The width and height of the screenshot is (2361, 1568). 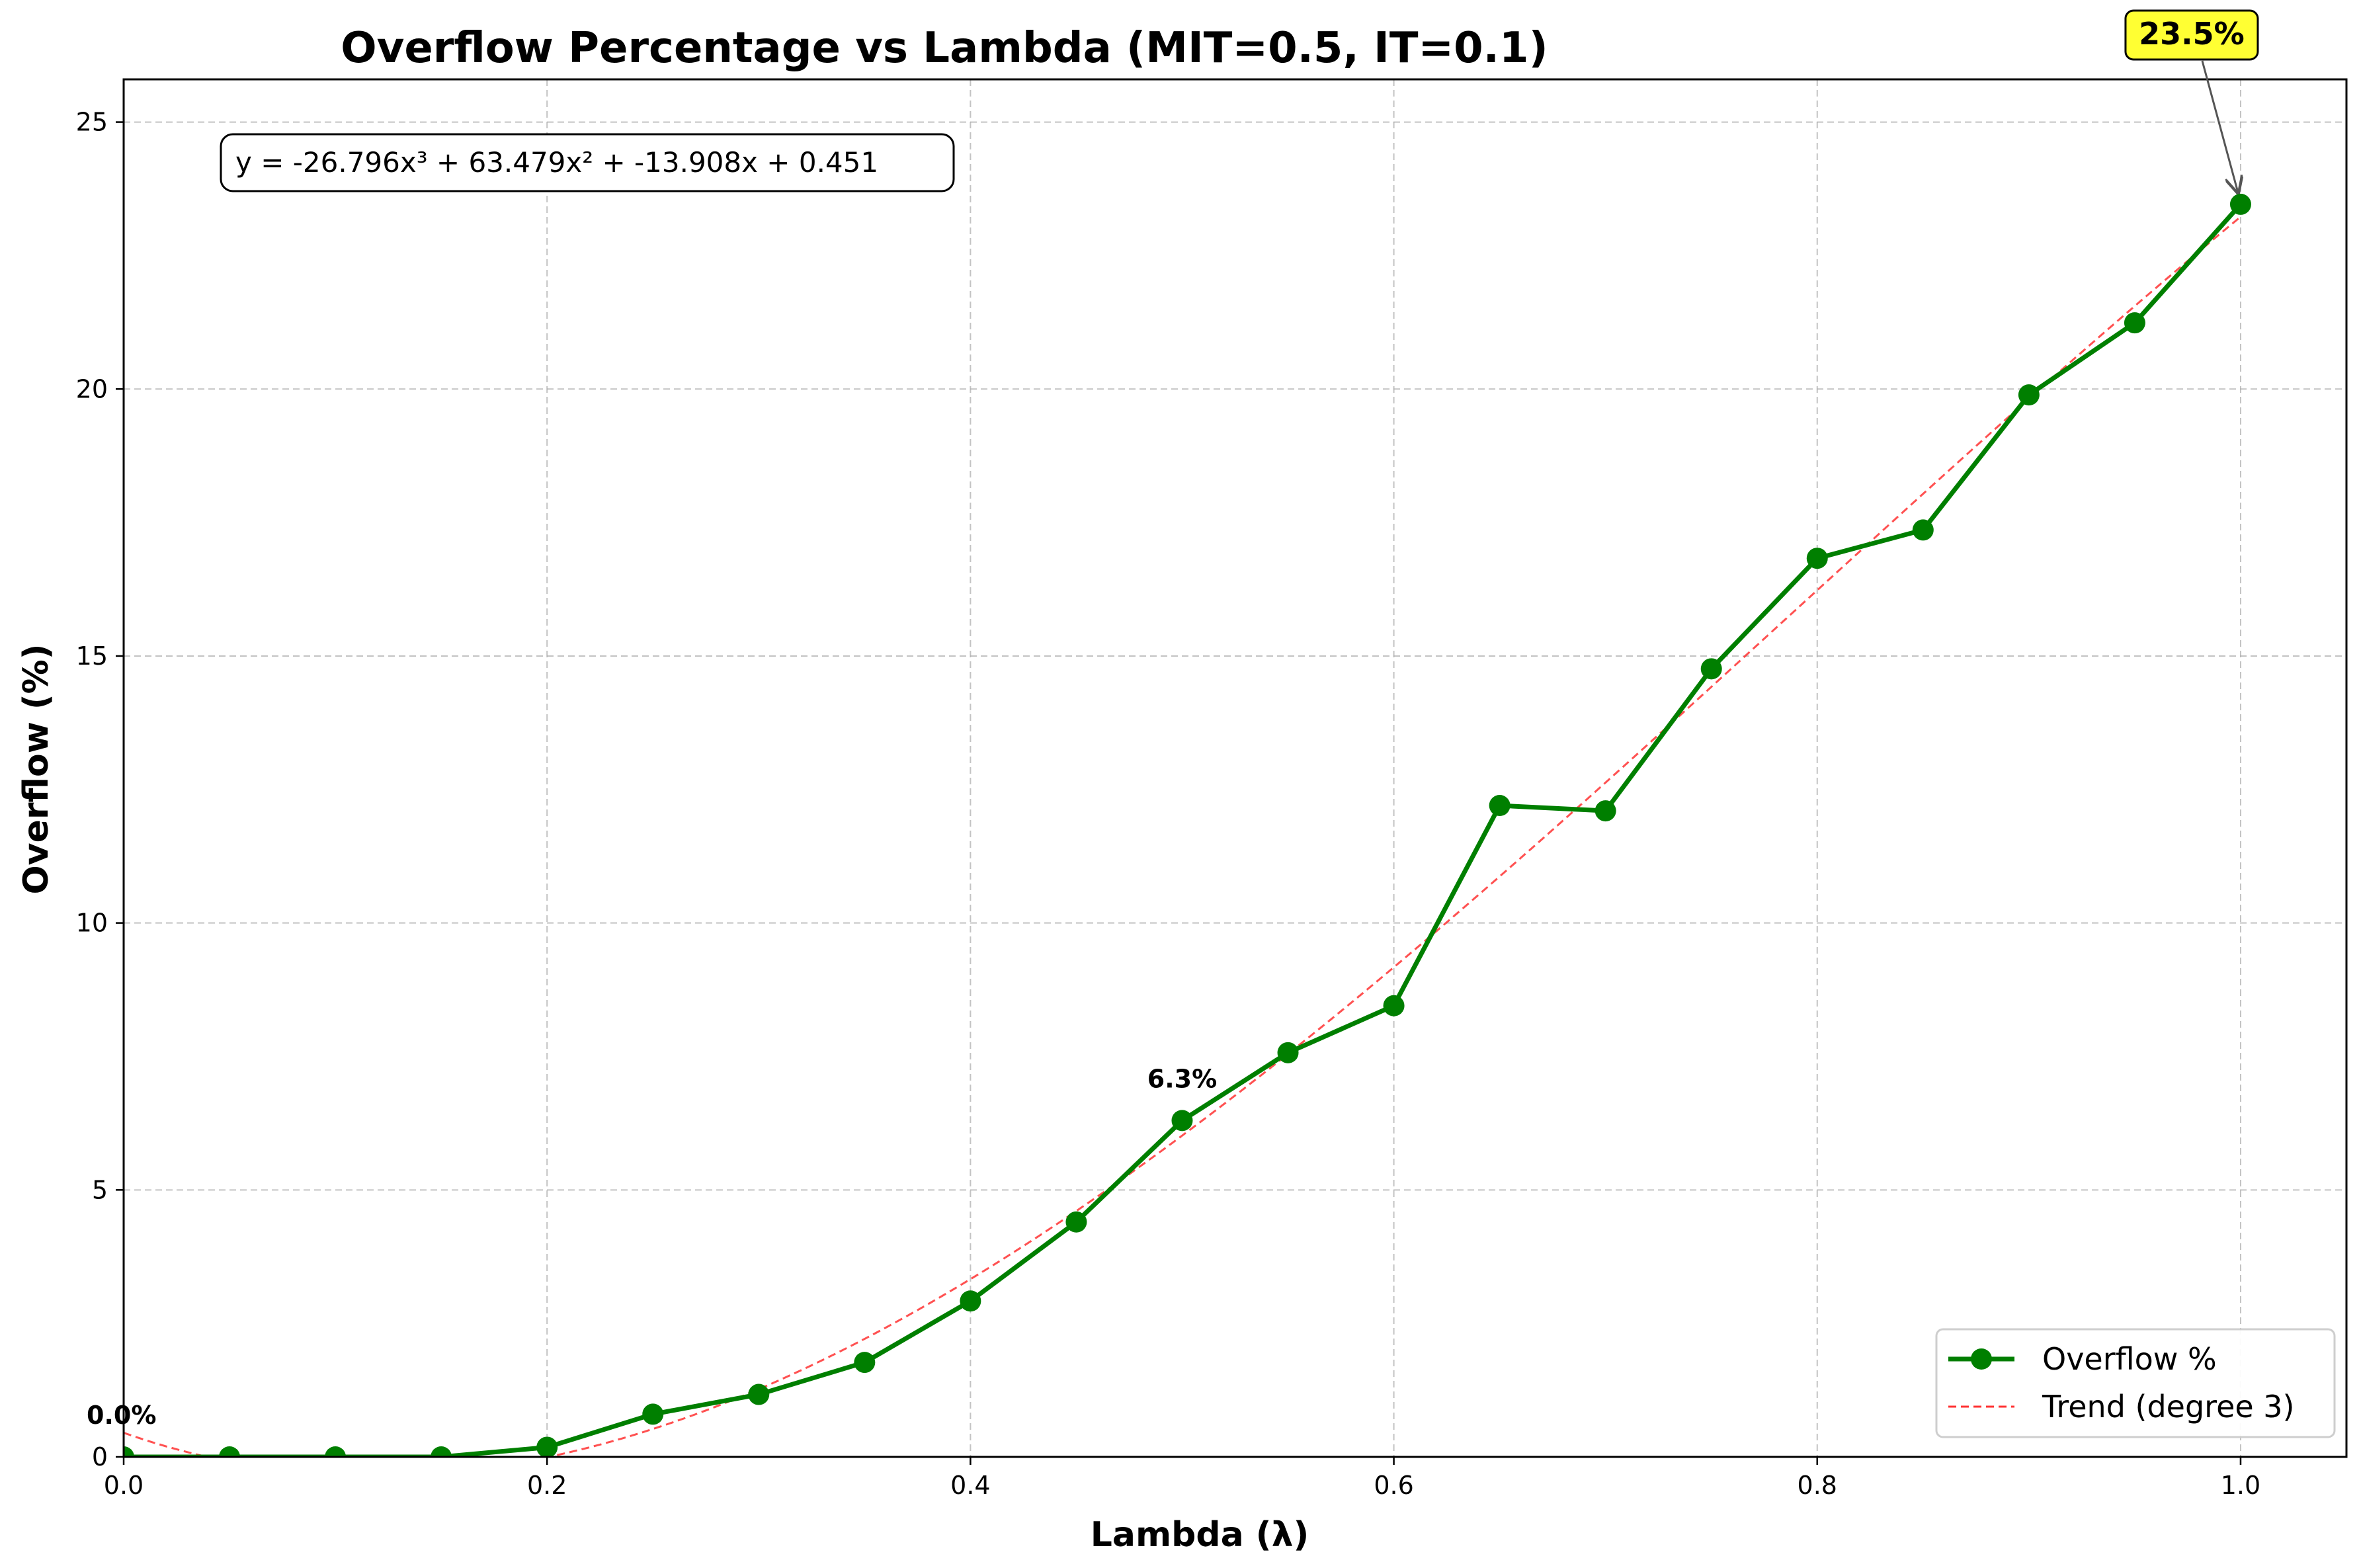 I want to click on x-tick-label: 1.0, so click(x=2240, y=1485).